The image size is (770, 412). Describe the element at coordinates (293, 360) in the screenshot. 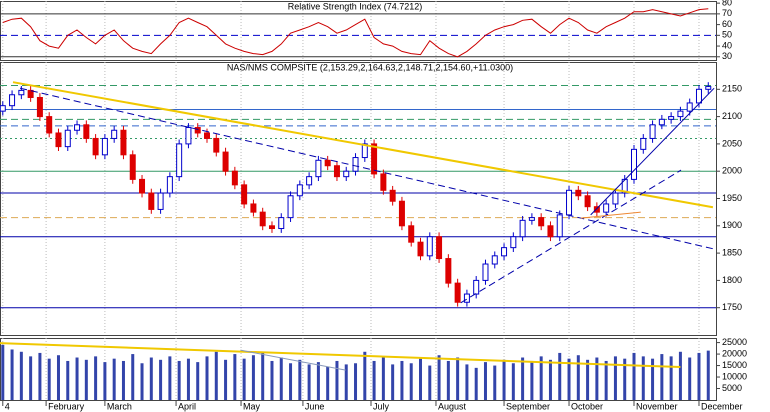

I see `trend-line` at that location.